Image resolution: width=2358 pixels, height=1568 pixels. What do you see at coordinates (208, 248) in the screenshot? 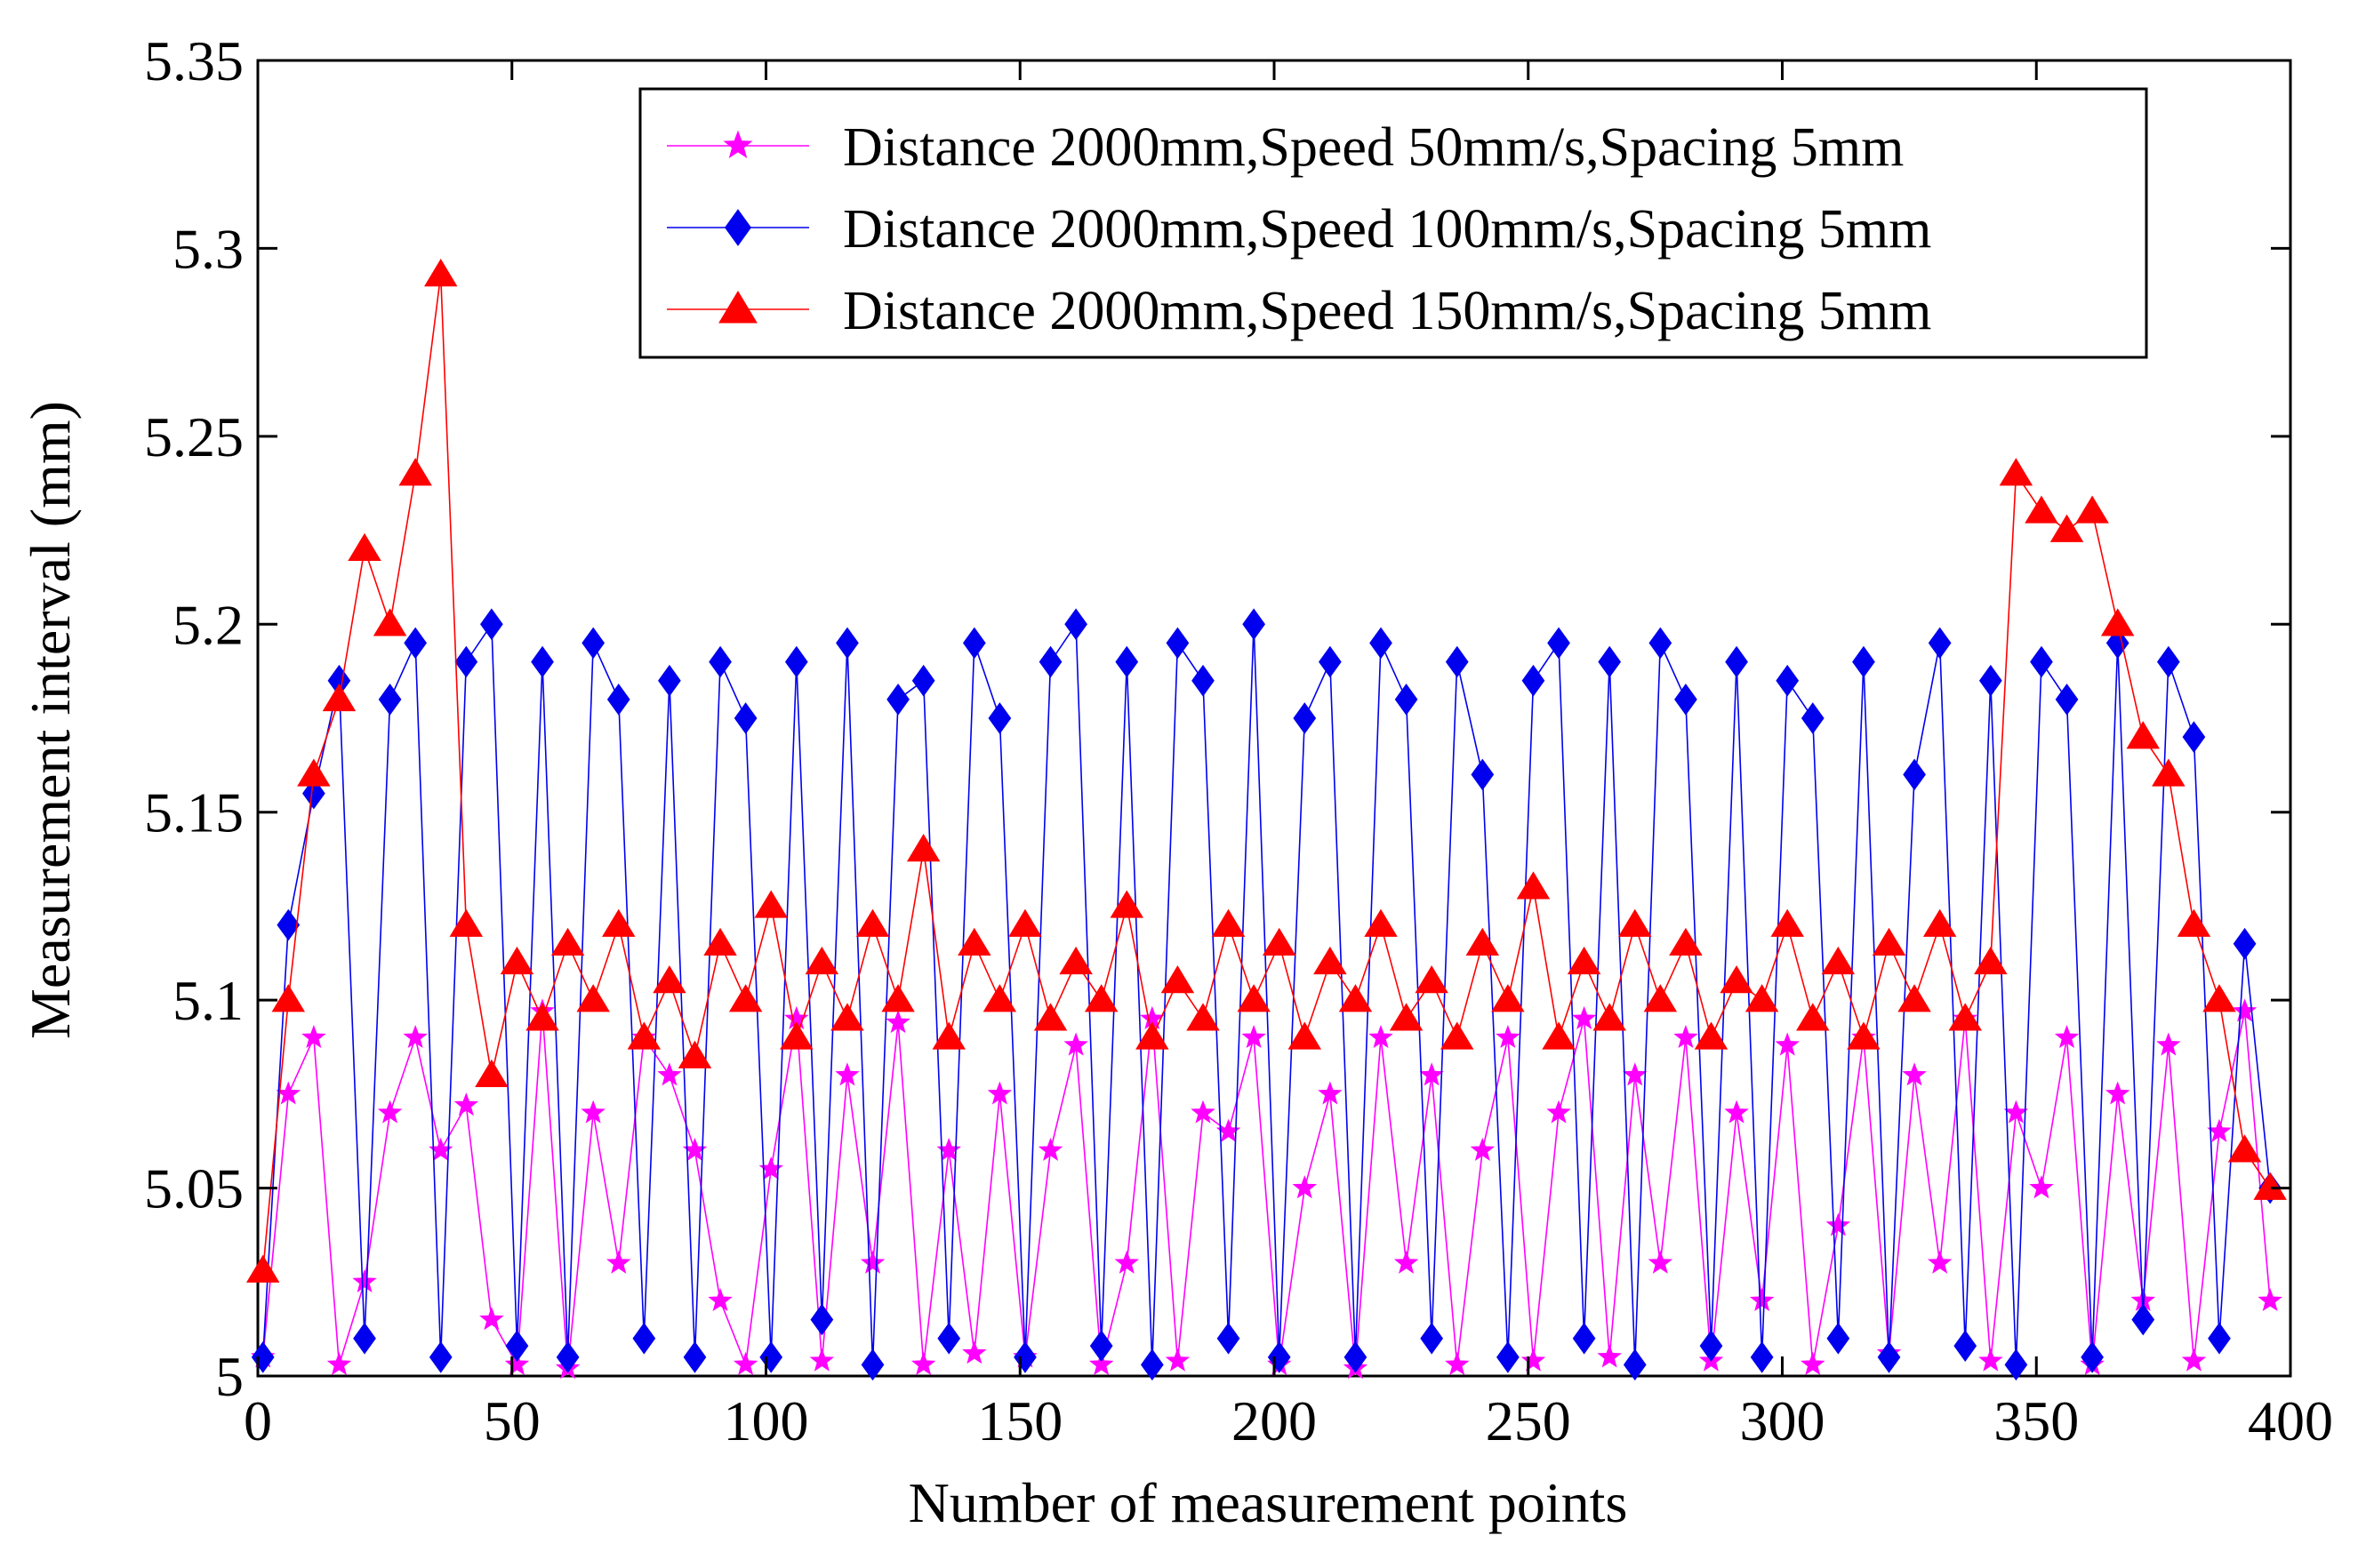
I see `y-tick-label: 5.3` at bounding box center [208, 248].